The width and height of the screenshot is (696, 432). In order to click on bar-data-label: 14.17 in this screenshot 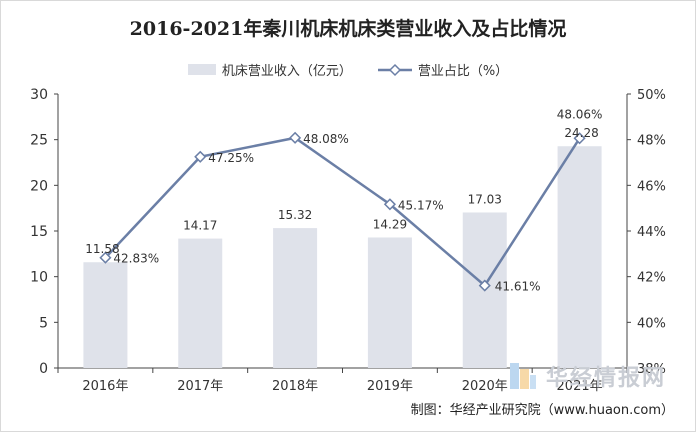, I will do `click(200, 226)`.